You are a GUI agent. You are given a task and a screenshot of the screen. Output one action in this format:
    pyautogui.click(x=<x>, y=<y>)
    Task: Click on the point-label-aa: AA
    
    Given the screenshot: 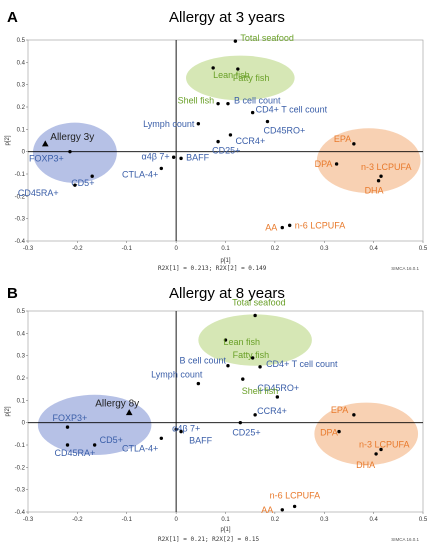 What is the action you would take?
    pyautogui.click(x=267, y=510)
    